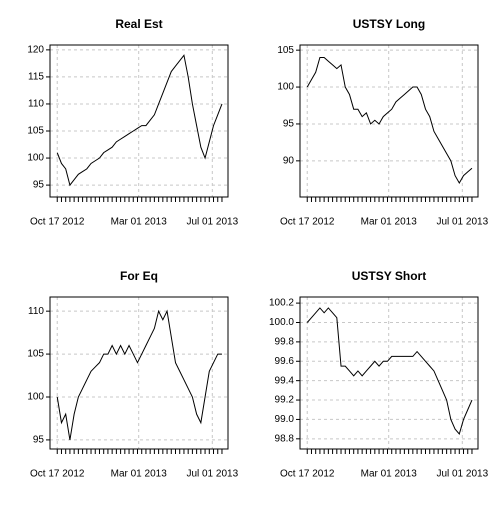  Describe the element at coordinates (289, 160) in the screenshot. I see `y-tick-label: 90` at that location.